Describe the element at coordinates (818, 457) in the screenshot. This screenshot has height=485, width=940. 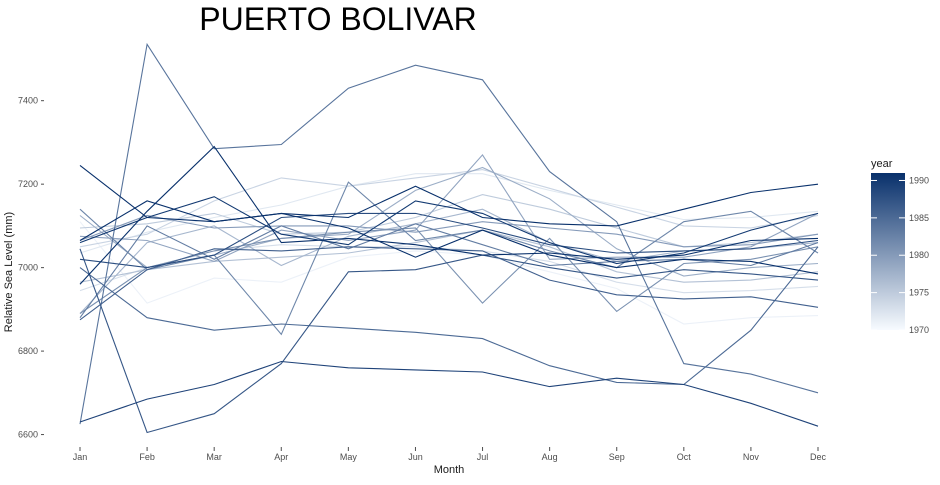
I see `x-tick-label: Dec` at that location.